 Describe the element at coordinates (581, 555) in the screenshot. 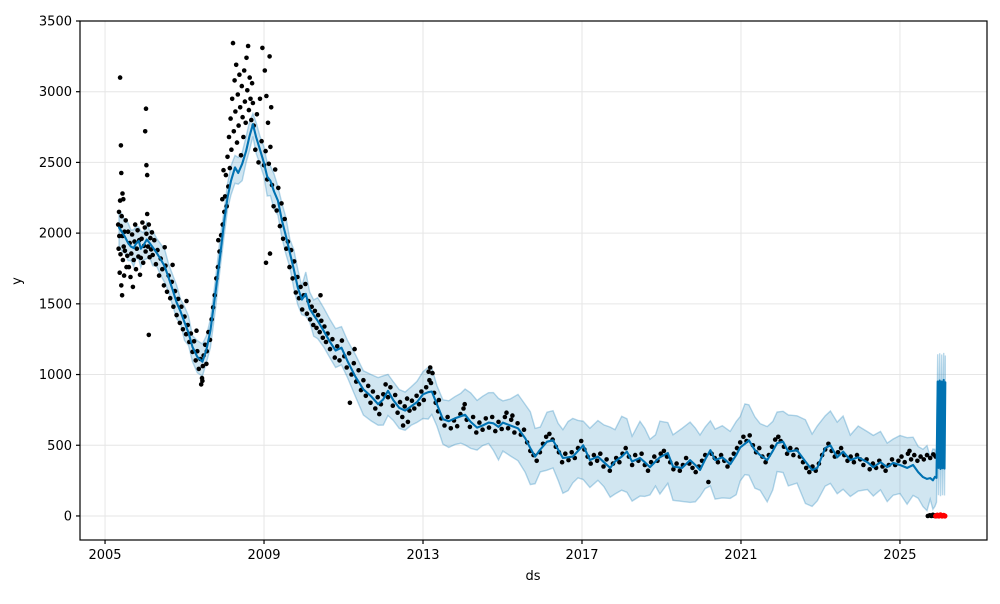

I see `x-tick-label: 2017` at that location.